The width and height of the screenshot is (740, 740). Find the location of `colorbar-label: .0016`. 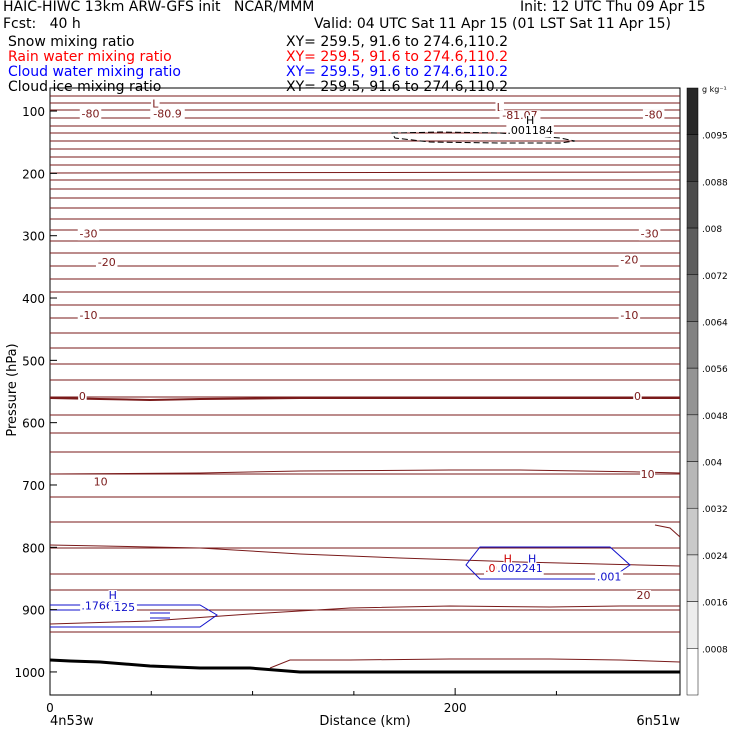

colorbar-label: .0016 is located at coordinates (715, 604).